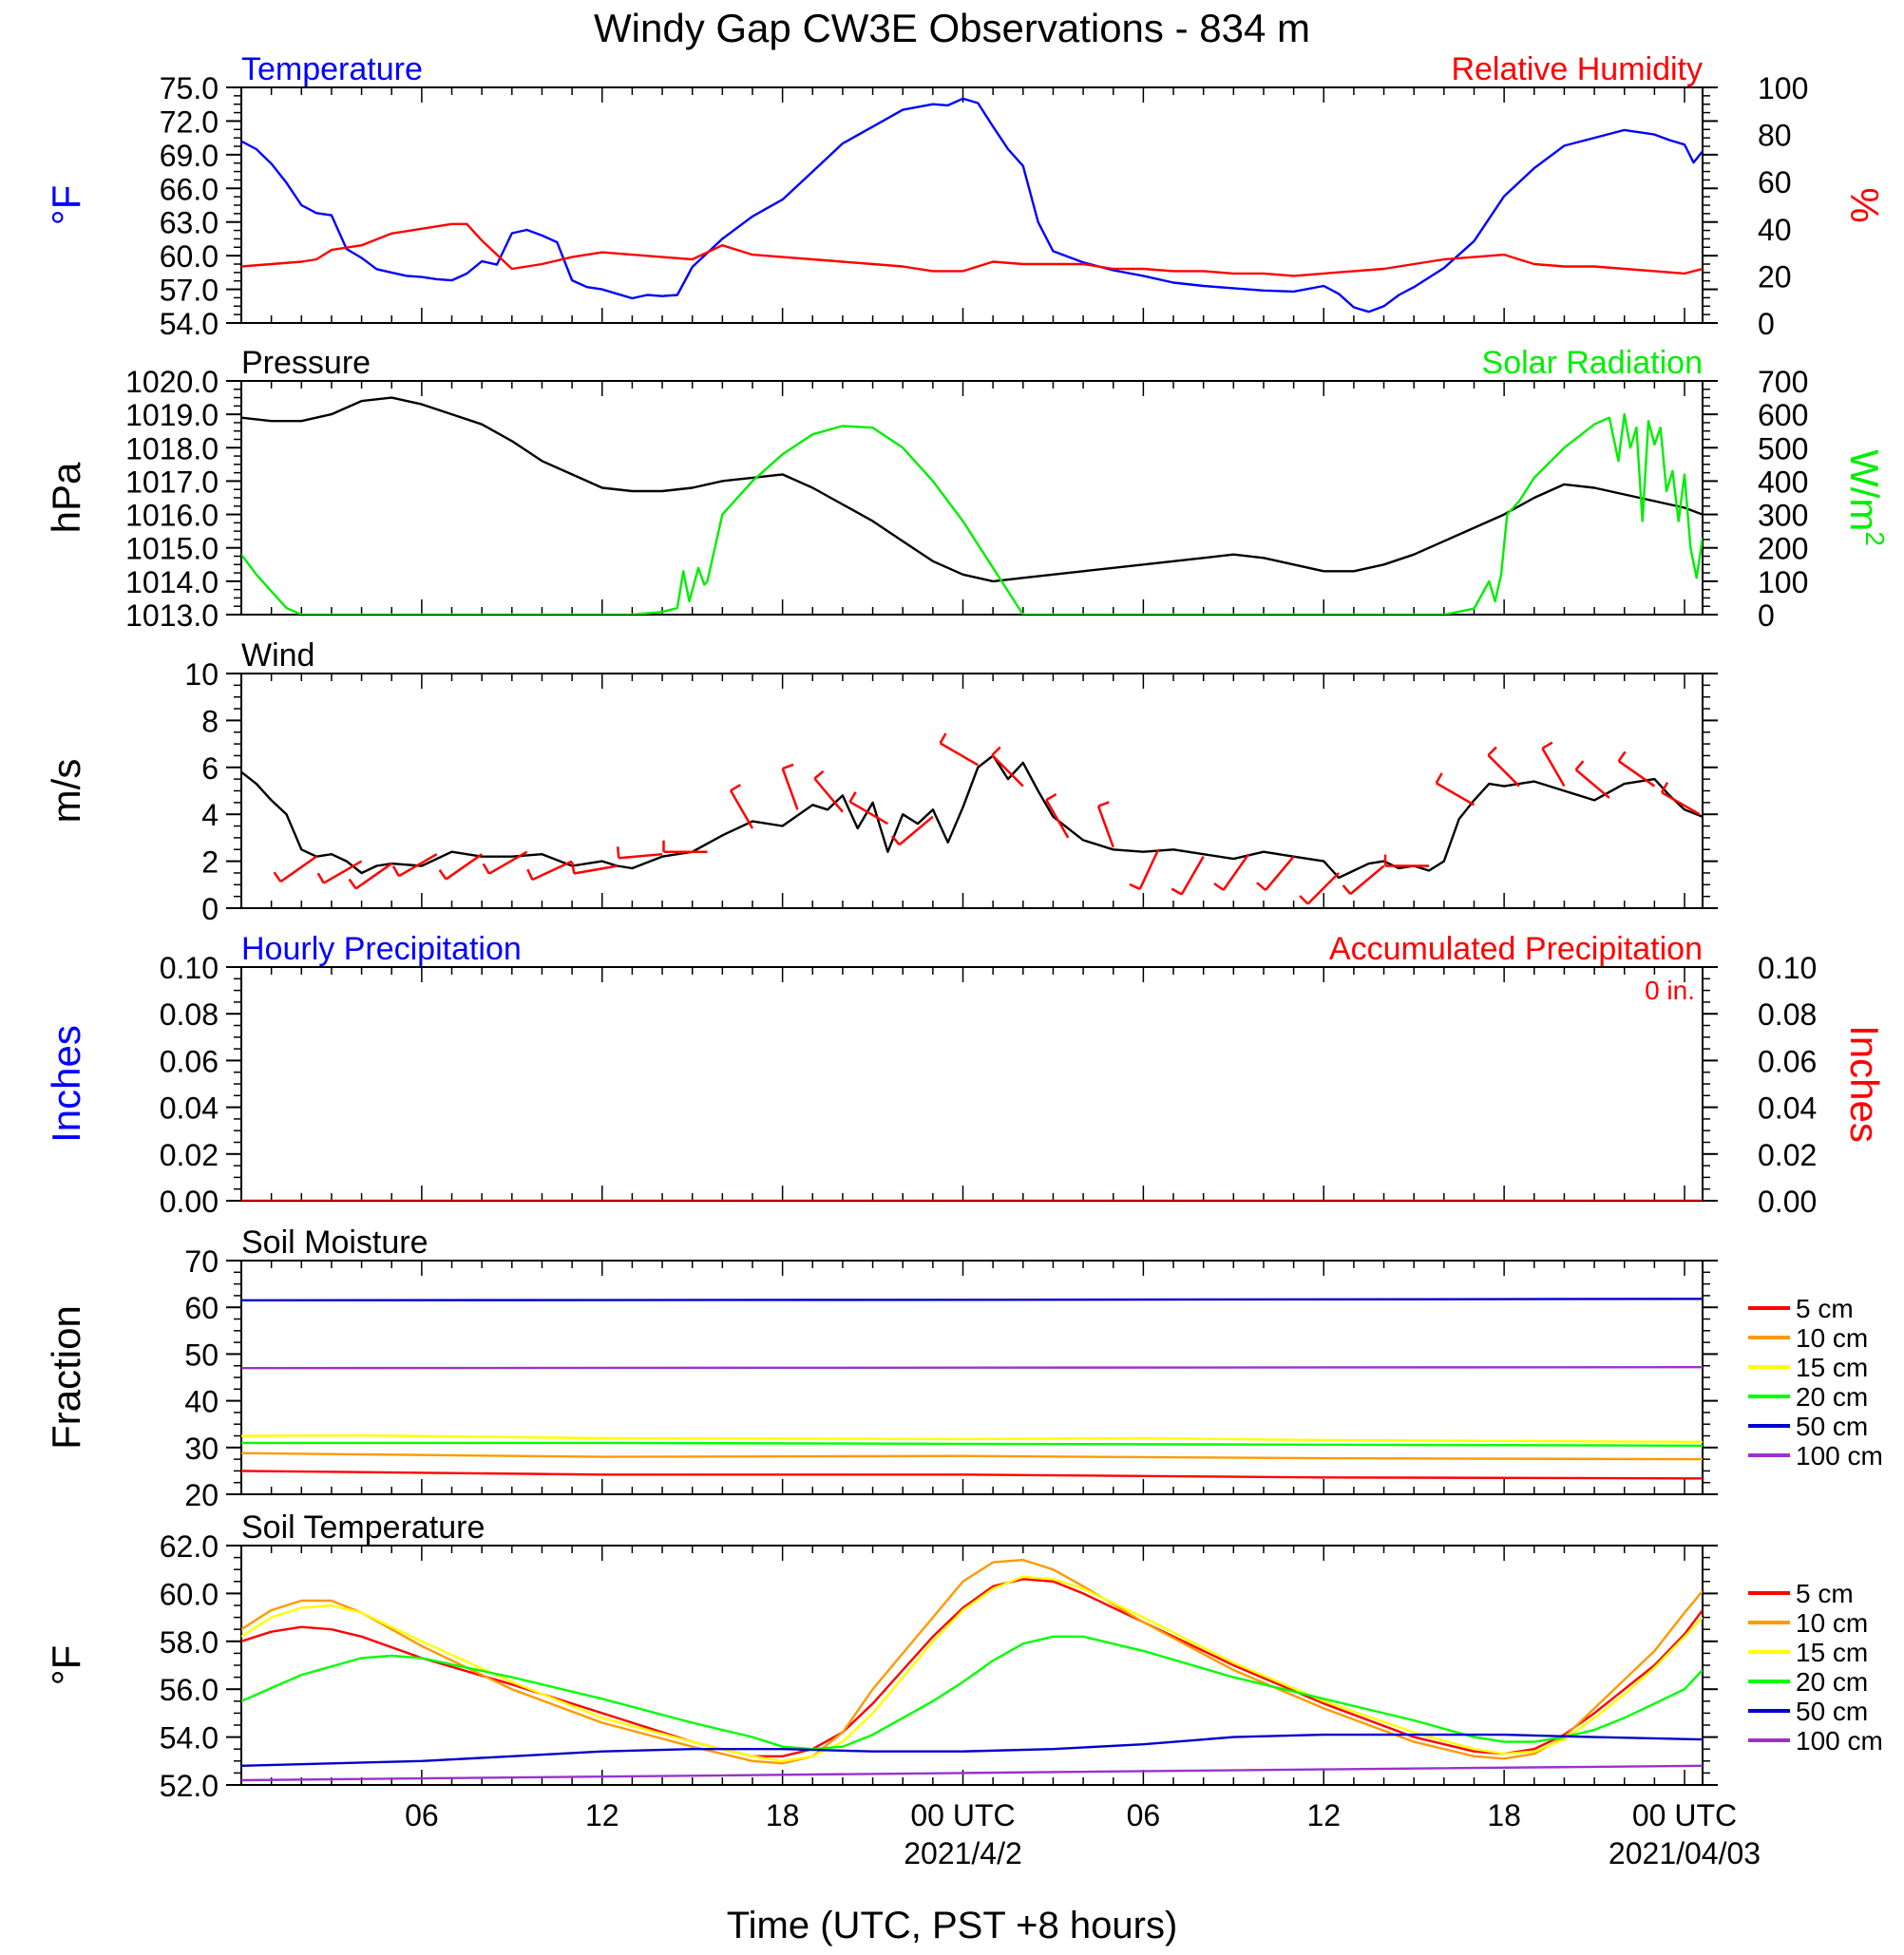 This screenshot has height=1955, width=1904. Describe the element at coordinates (363, 1527) in the screenshot. I see `panel-title-left: Soil Temperature` at that location.